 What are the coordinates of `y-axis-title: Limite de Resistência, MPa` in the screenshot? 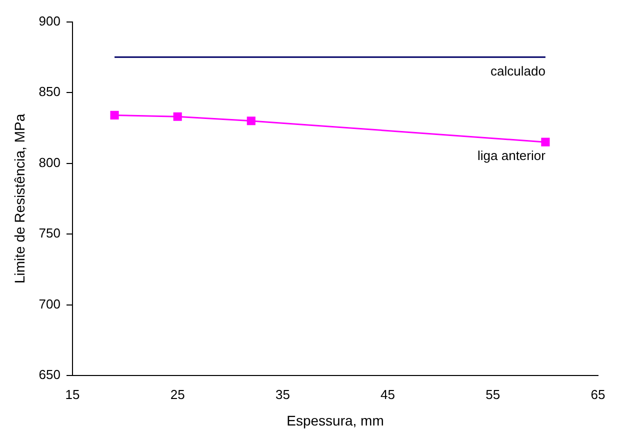 It's located at (19, 199).